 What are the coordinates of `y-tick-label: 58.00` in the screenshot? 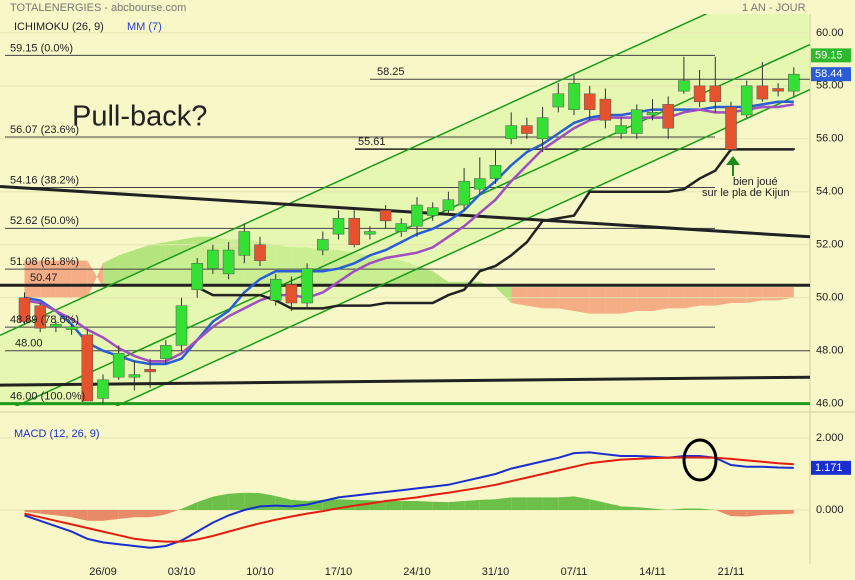 It's located at (830, 86).